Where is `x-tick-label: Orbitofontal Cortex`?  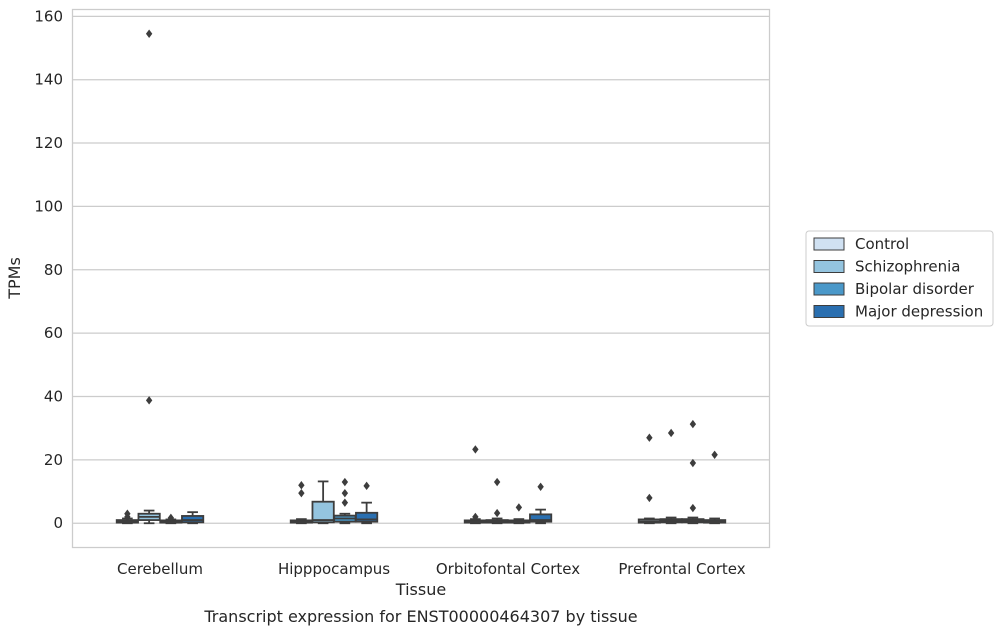
x-tick-label: Orbitofontal Cortex is located at coordinates (508, 569).